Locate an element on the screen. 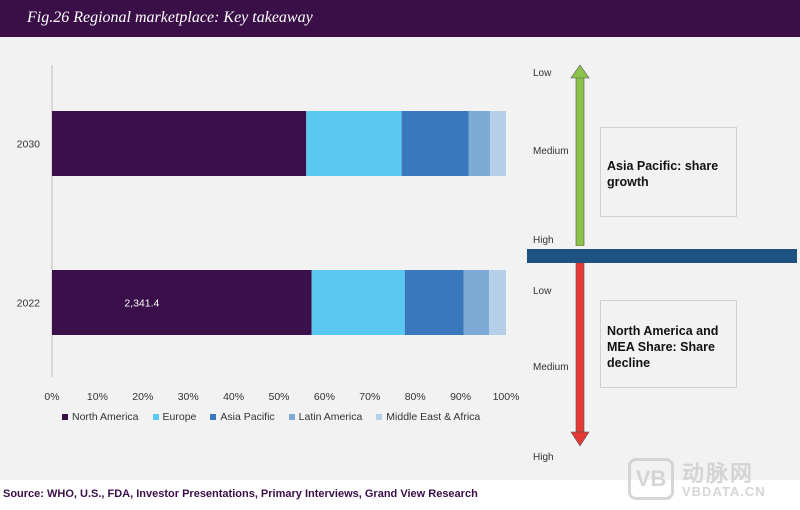 The height and width of the screenshot is (510, 800). watermark-logo: VB is located at coordinates (651, 479).